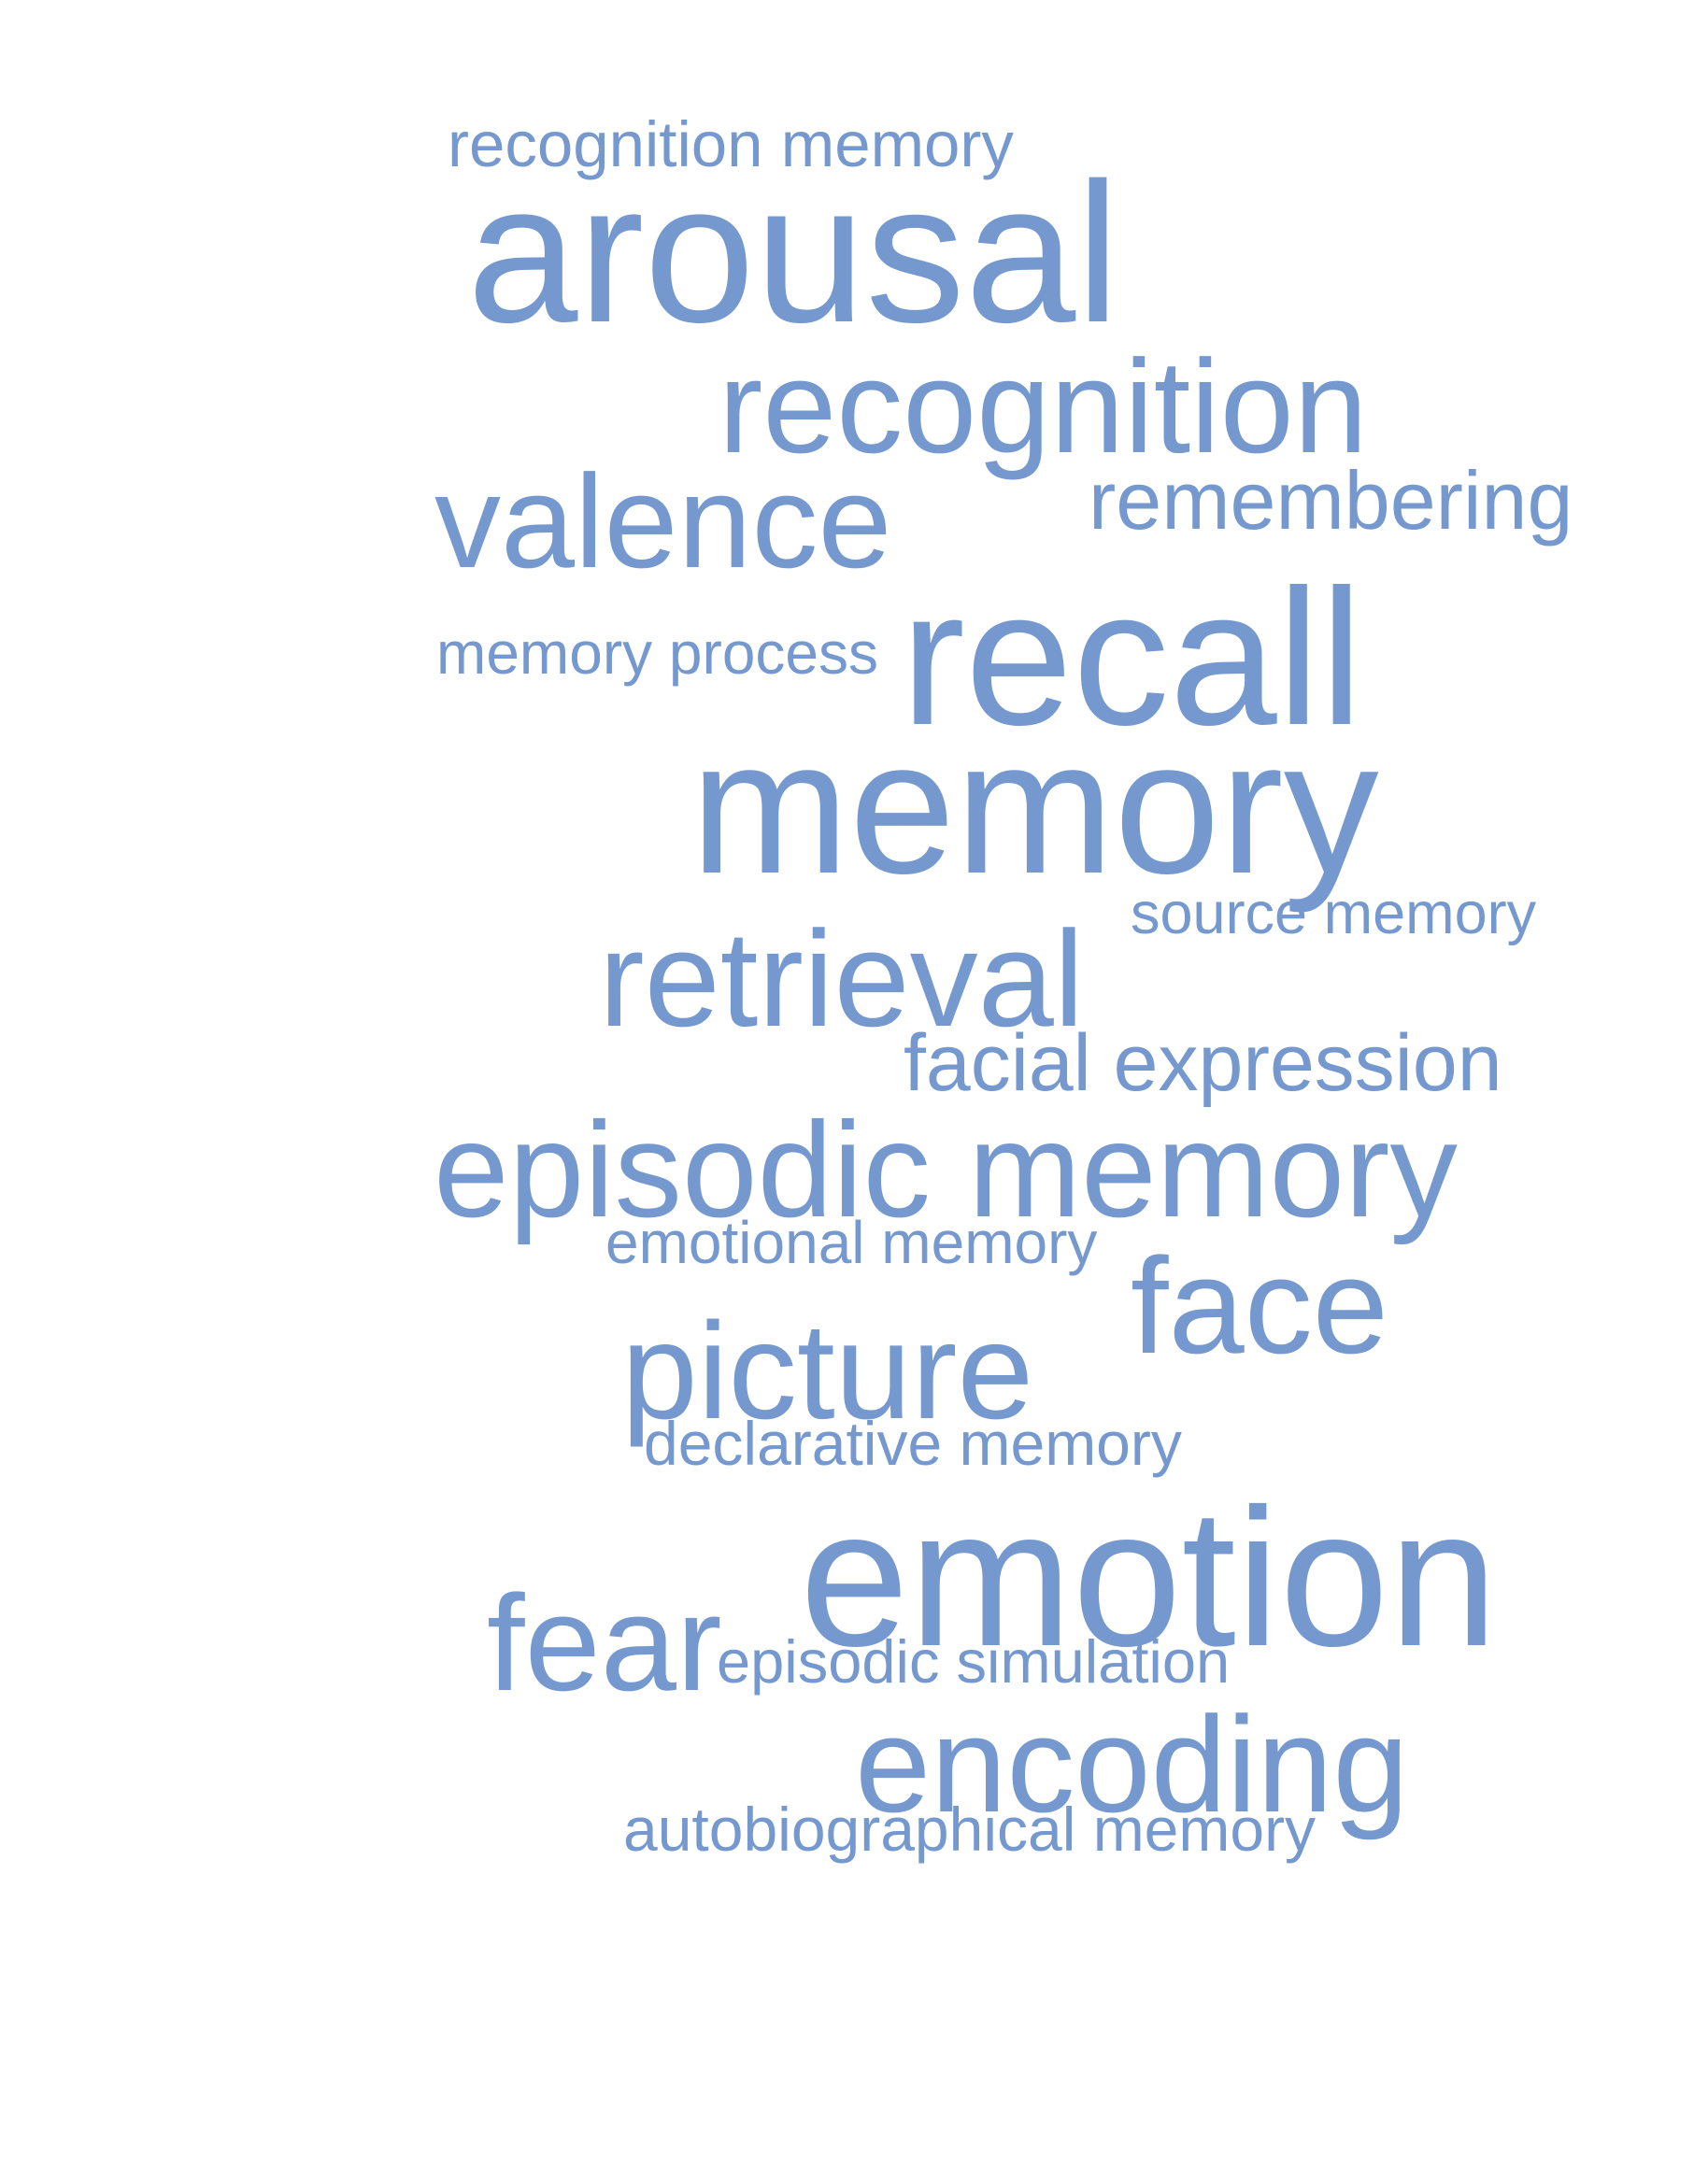 The width and height of the screenshot is (1708, 2158). I want to click on word-recognition: recognition, so click(1043, 407).